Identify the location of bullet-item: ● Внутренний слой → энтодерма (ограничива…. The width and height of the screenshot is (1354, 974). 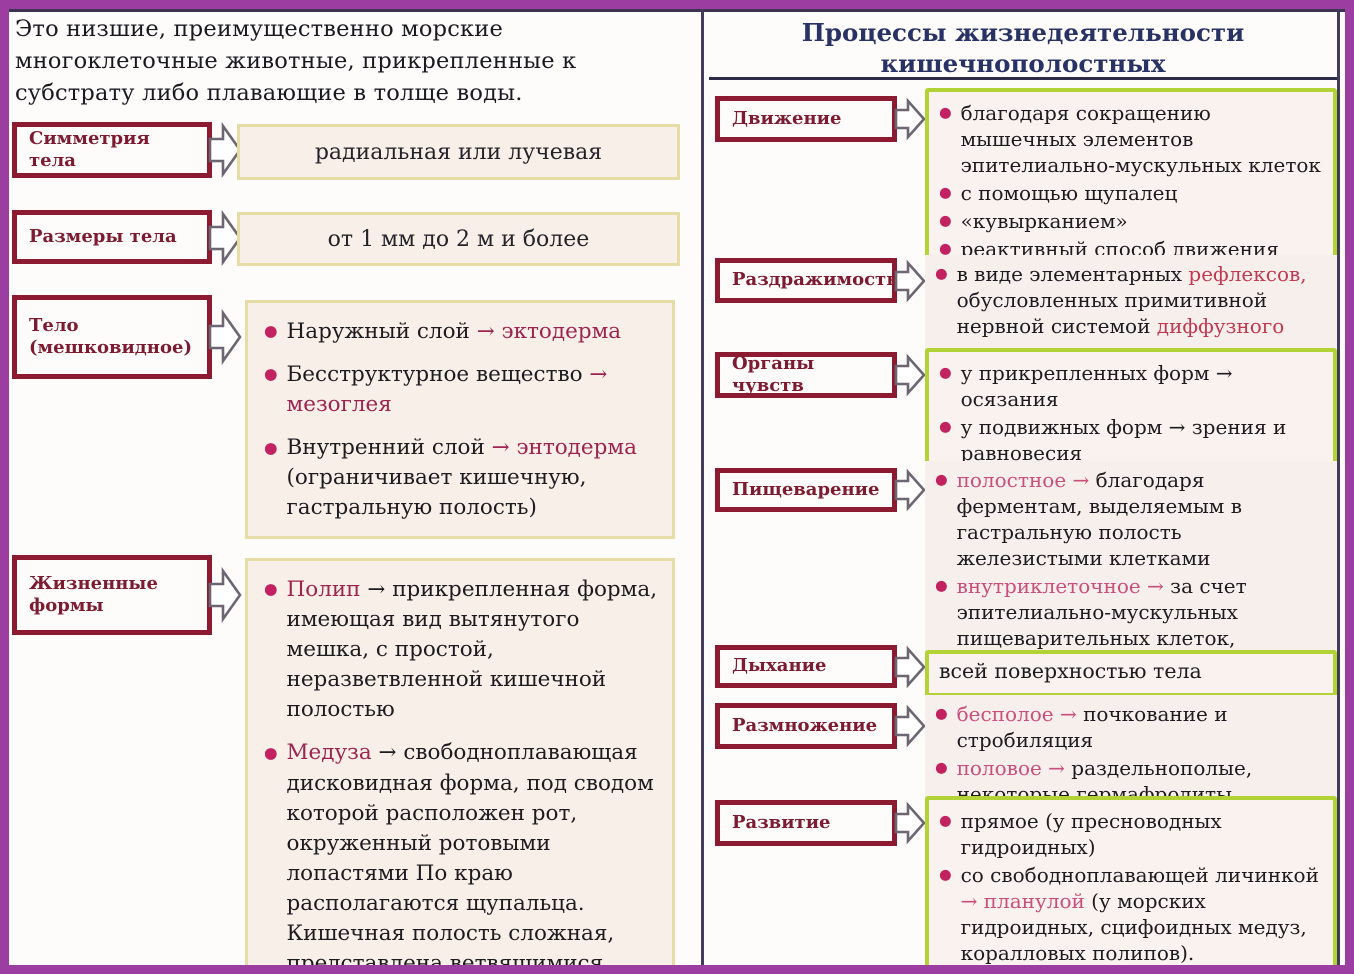
(463, 478).